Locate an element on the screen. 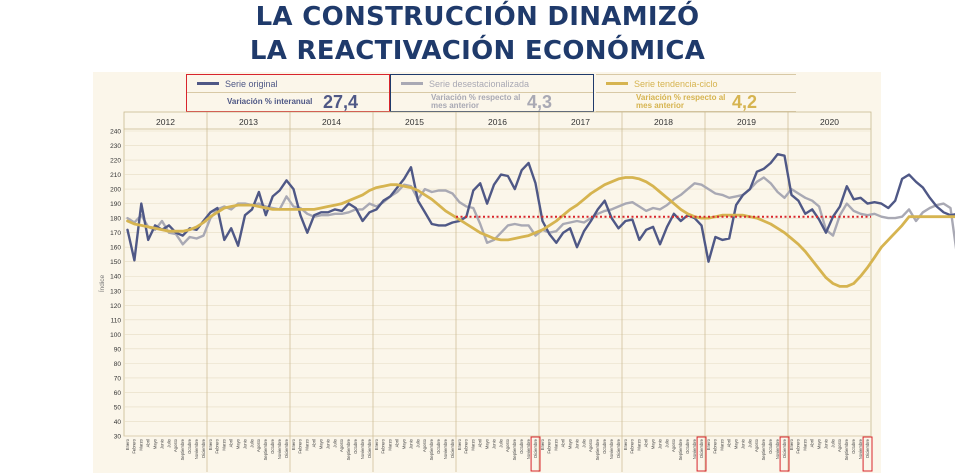 This screenshot has width=955, height=473. y-tick-label: 70 is located at coordinates (118, 378).